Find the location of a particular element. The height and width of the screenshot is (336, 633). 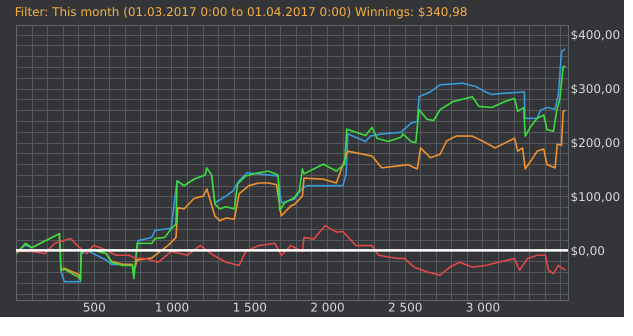

x-tick-label: 1 500 is located at coordinates (249, 307).